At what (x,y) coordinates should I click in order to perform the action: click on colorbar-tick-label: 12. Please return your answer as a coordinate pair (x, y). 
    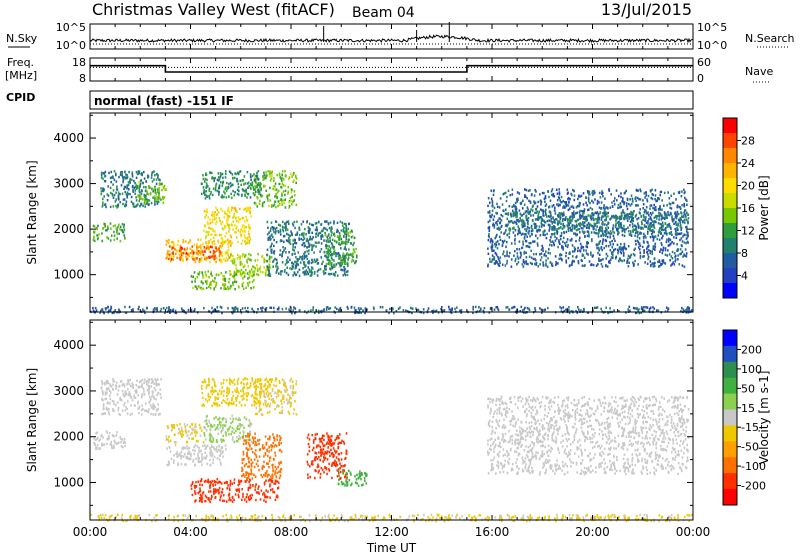
    Looking at the image, I should click on (748, 231).